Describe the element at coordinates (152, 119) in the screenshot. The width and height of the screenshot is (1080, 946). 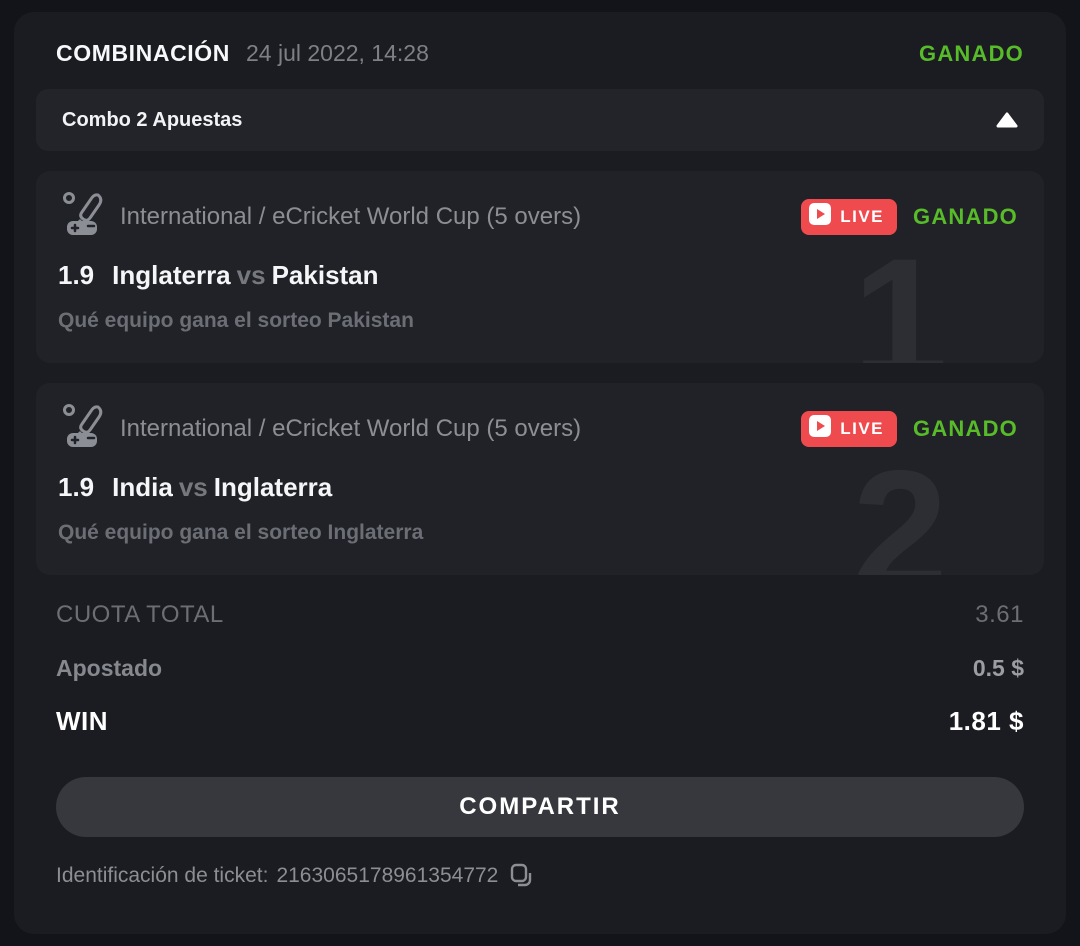
I see `combo-label: Combo 2 Apuestas` at that location.